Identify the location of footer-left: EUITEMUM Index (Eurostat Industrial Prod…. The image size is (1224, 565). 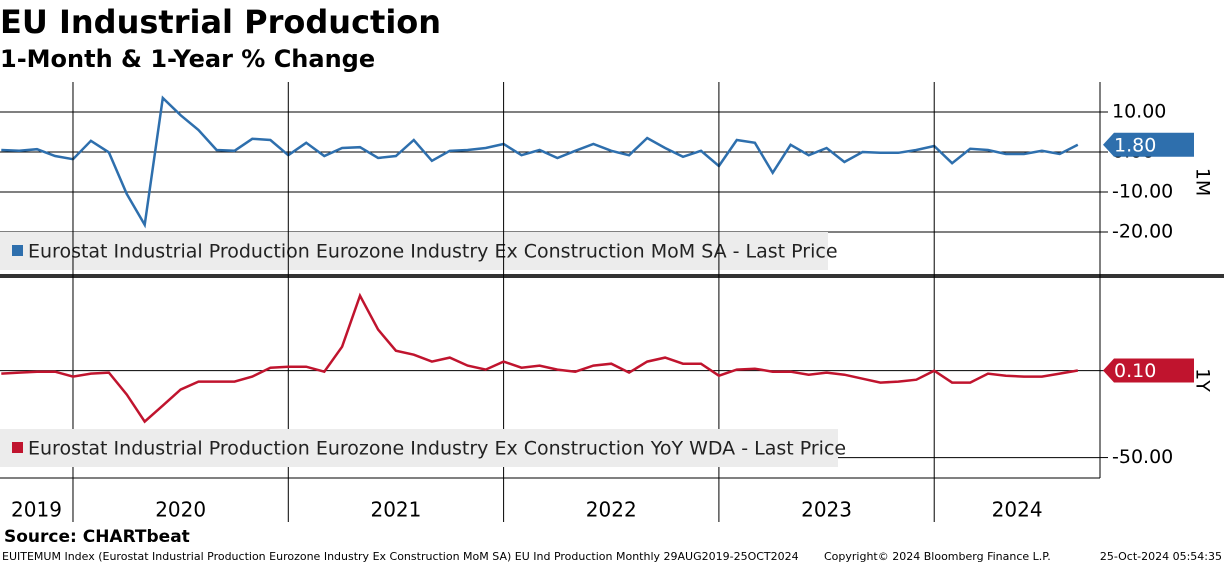
(400, 556).